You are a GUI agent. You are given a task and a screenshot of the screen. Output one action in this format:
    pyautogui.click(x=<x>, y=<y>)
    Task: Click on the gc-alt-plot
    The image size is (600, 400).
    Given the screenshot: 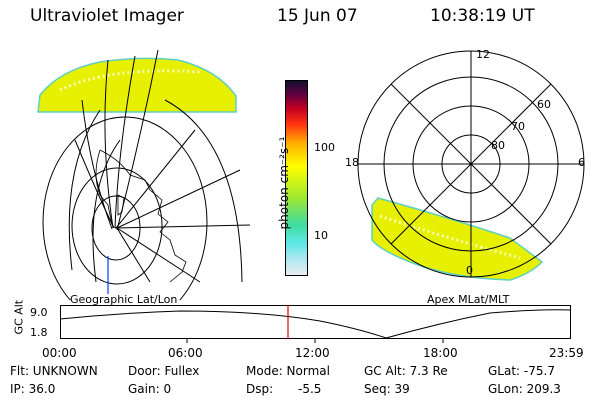 What is the action you would take?
    pyautogui.click(x=316, y=324)
    